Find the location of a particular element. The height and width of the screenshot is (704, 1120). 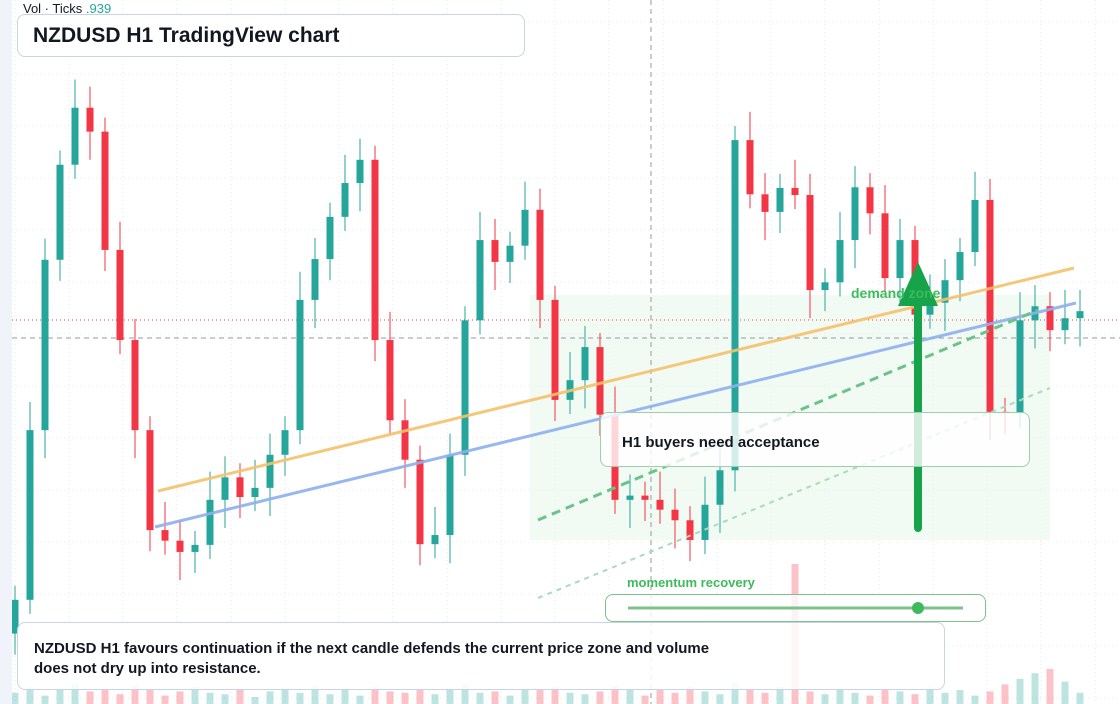

chart-title: NZDUSD H1 TradingView chart is located at coordinates (271, 35).